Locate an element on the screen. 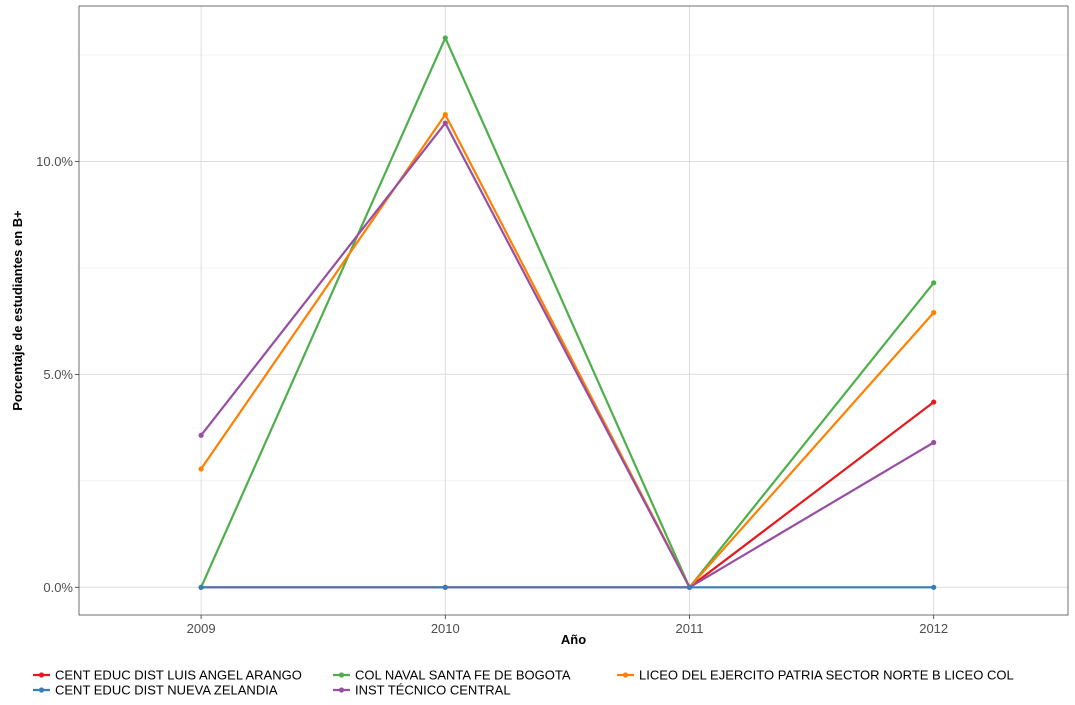 This screenshot has height=705, width=1075. x-tick-label: 2011 is located at coordinates (690, 628).